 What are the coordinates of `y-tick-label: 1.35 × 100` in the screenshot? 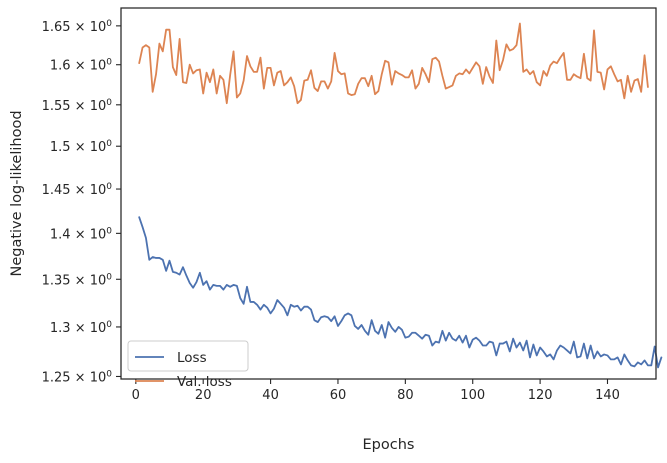 It's located at (77, 280).